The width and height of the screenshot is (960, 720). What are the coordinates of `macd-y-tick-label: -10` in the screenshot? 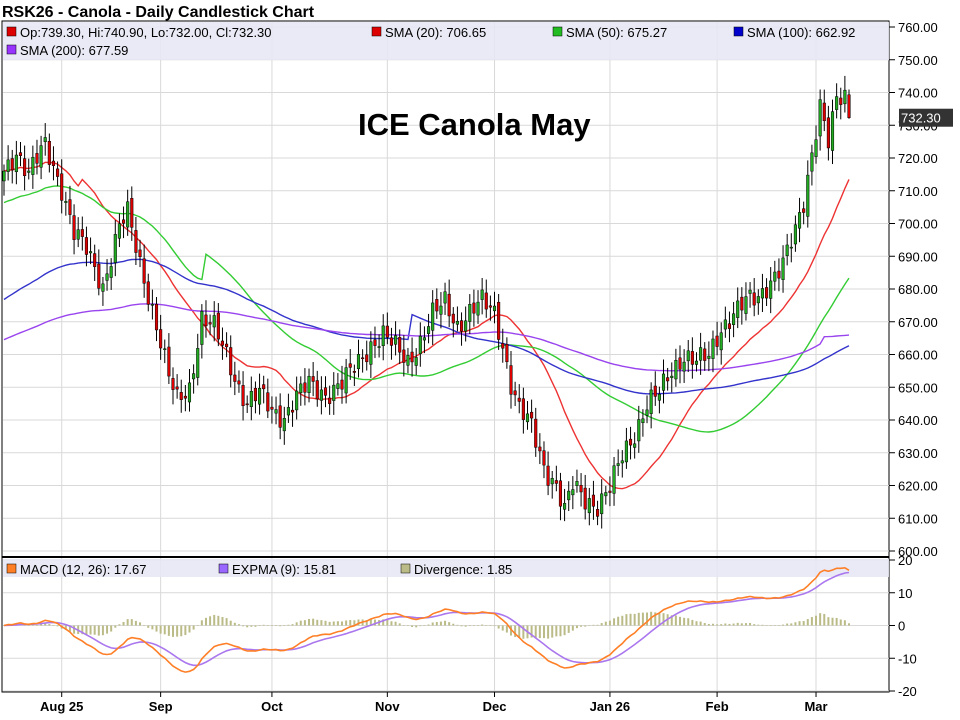 It's located at (907, 658).